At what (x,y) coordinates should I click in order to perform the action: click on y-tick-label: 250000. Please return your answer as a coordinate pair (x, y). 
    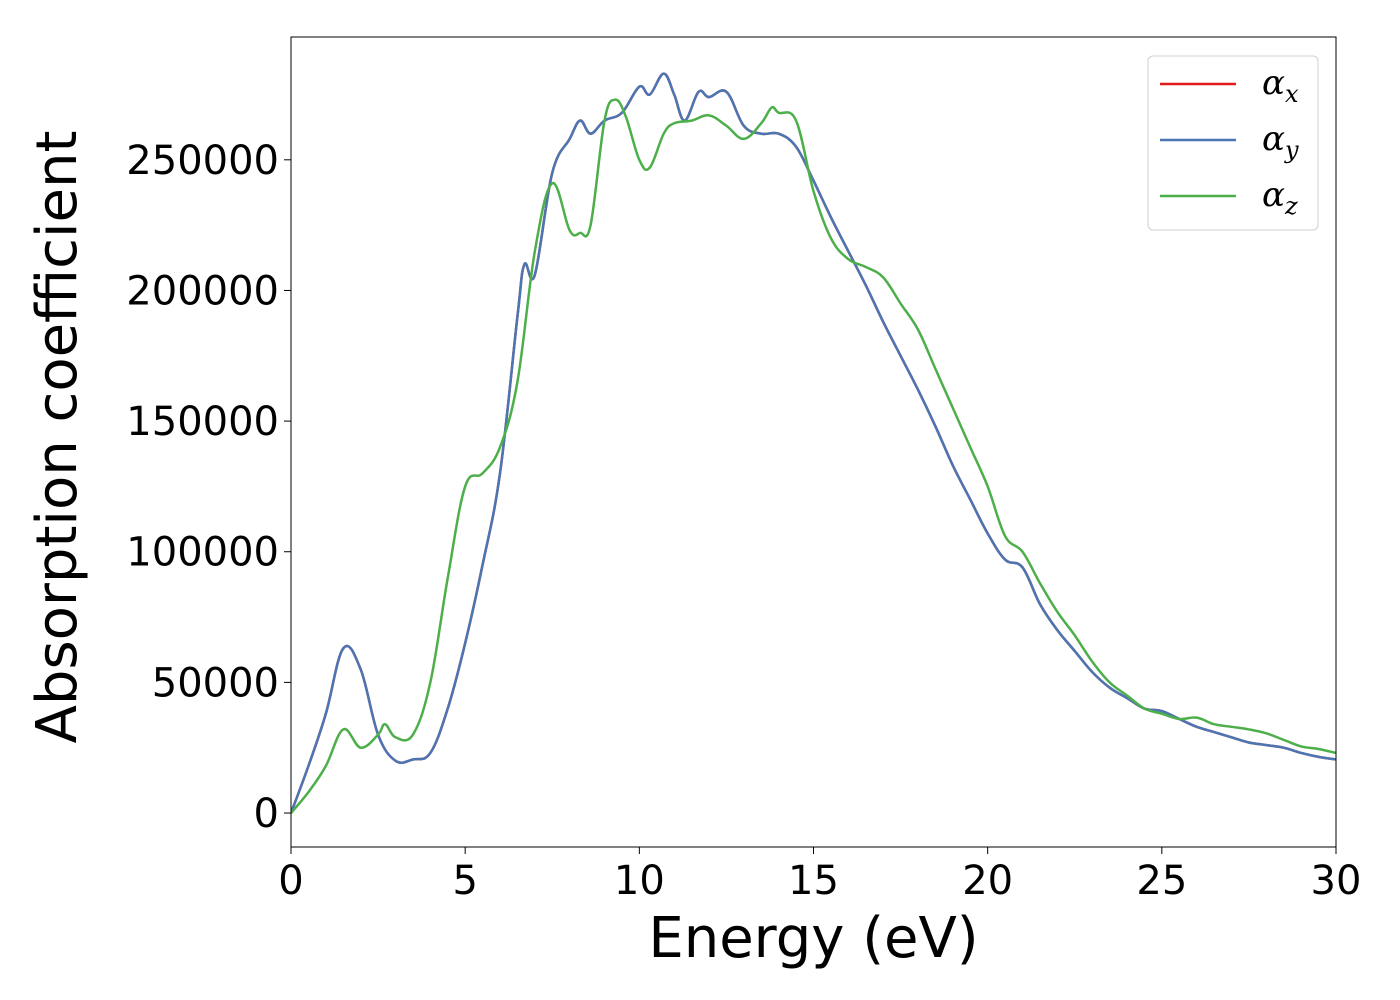
    Looking at the image, I should click on (202, 161).